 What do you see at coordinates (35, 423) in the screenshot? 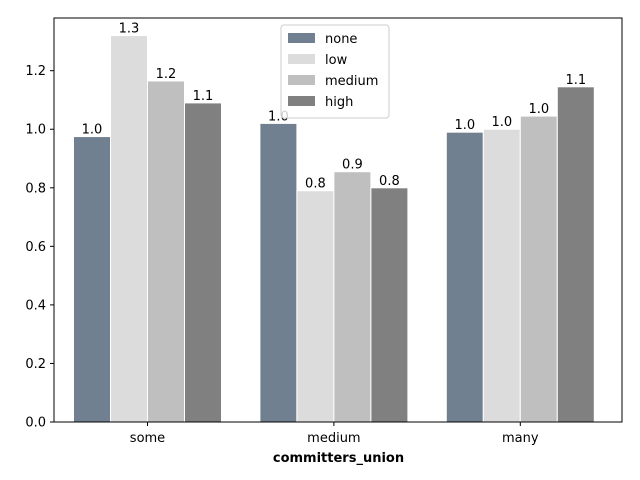
I see `y-tick-label: 0.0` at bounding box center [35, 423].